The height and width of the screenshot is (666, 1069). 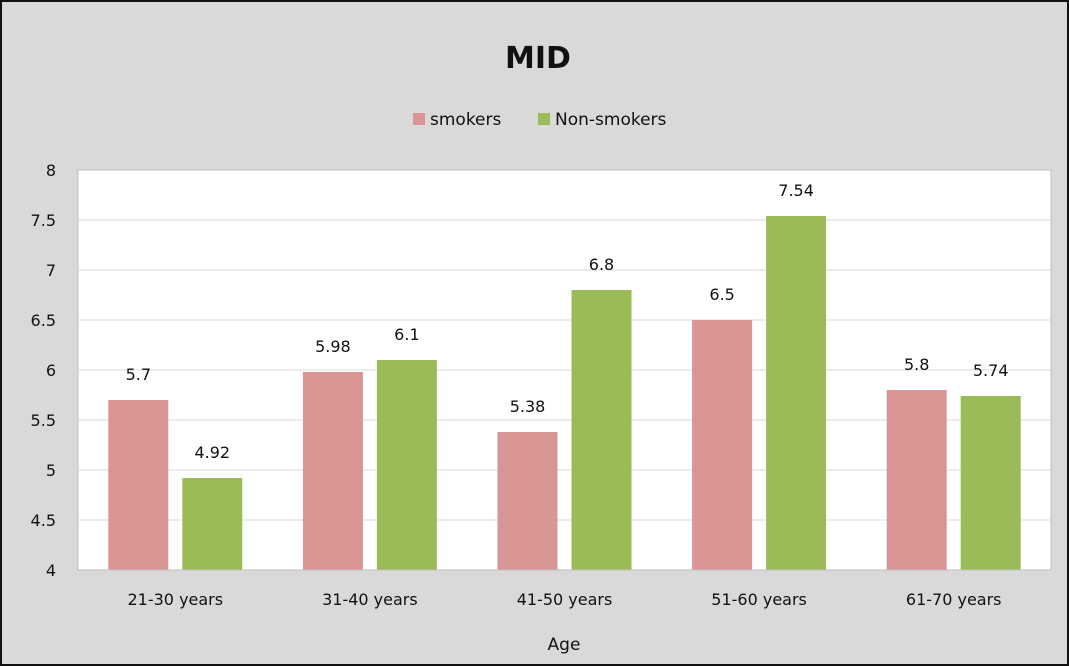 What do you see at coordinates (175, 599) in the screenshot?
I see `x-tick-label: 21-30 years` at bounding box center [175, 599].